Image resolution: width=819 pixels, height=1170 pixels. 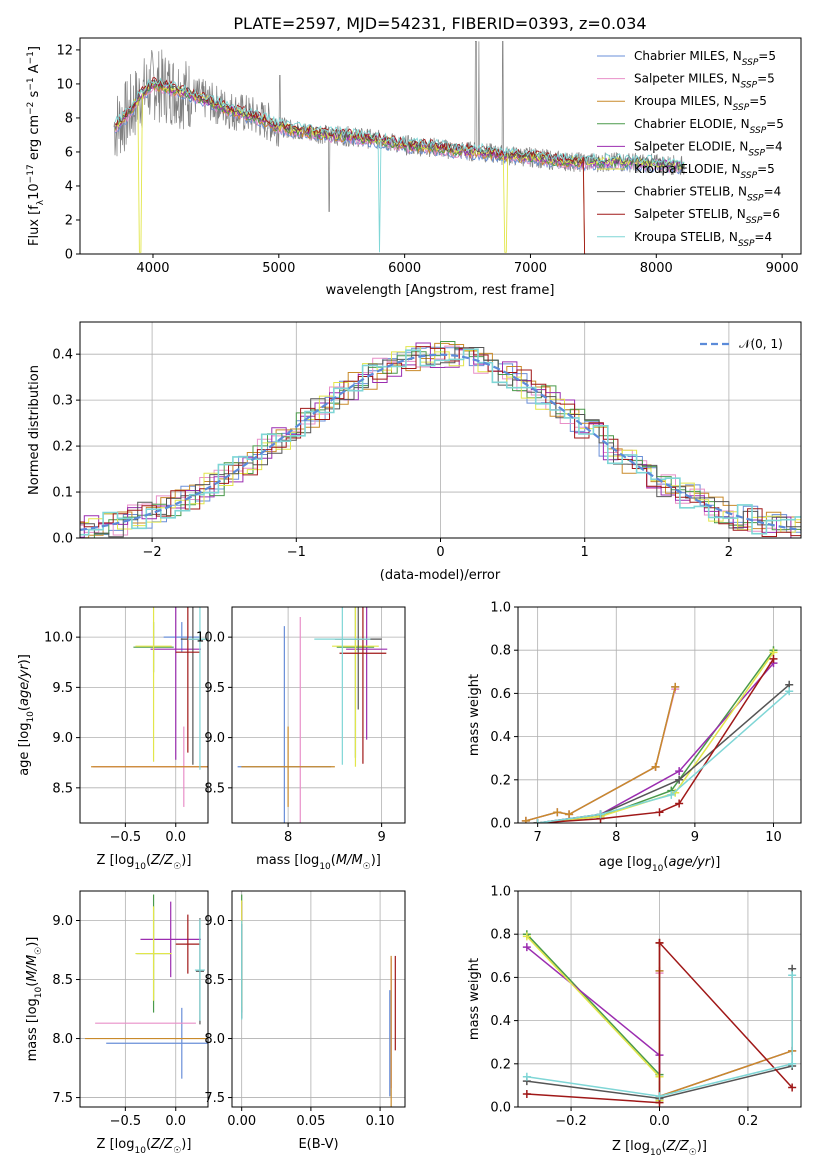 What do you see at coordinates (440, 575) in the screenshot?
I see `x-axis-label: (data-model)/error` at bounding box center [440, 575].